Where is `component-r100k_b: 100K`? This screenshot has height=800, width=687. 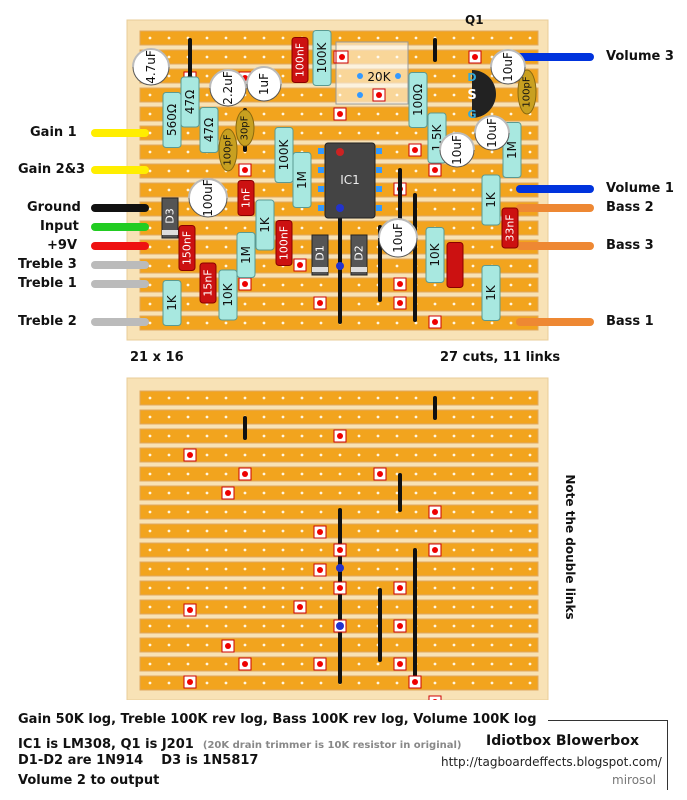 component-r100k_b: 100K is located at coordinates (322, 58).